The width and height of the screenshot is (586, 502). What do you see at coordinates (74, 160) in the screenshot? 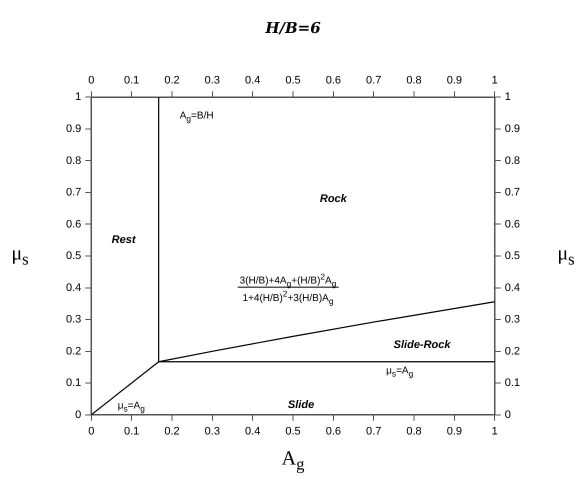
I see `y-tick-label: 0.8` at bounding box center [74, 160].